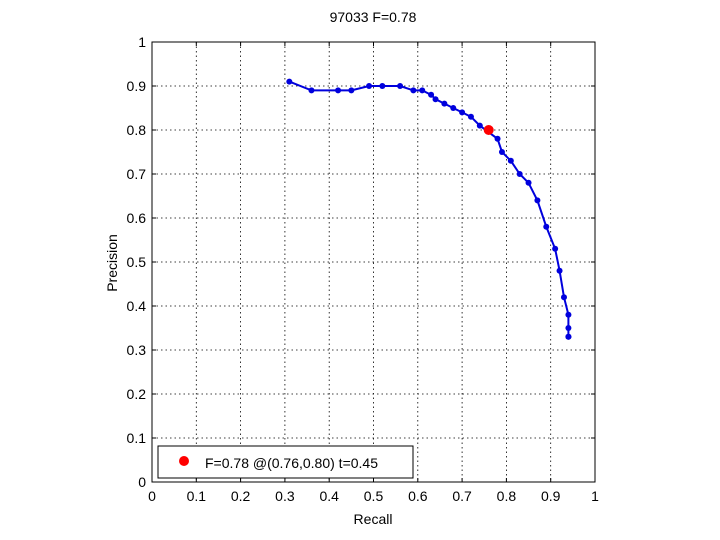 The image size is (720, 540). I want to click on x-tick-label: 0.2, so click(241, 496).